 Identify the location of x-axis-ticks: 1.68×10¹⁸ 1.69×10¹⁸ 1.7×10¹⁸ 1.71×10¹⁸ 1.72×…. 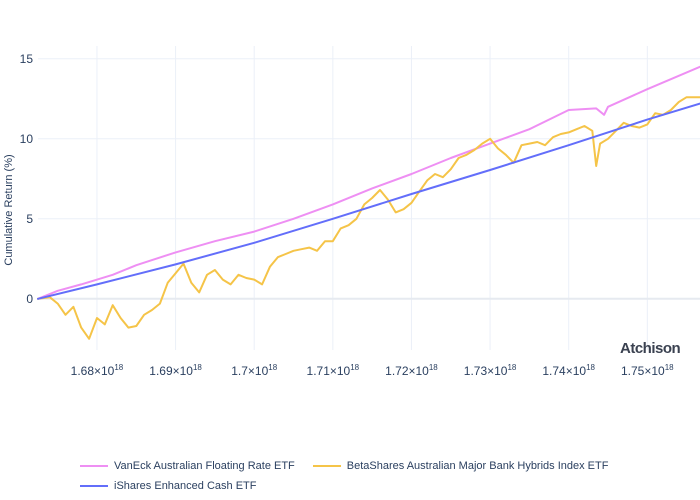
(373, 370).